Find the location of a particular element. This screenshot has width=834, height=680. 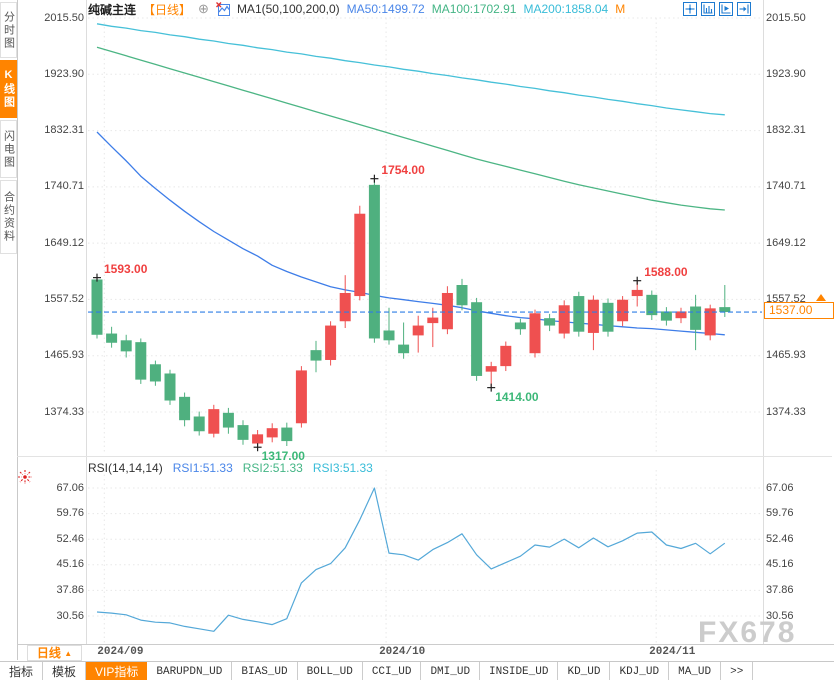

axis-scale-icon is located at coordinates (708, 9).